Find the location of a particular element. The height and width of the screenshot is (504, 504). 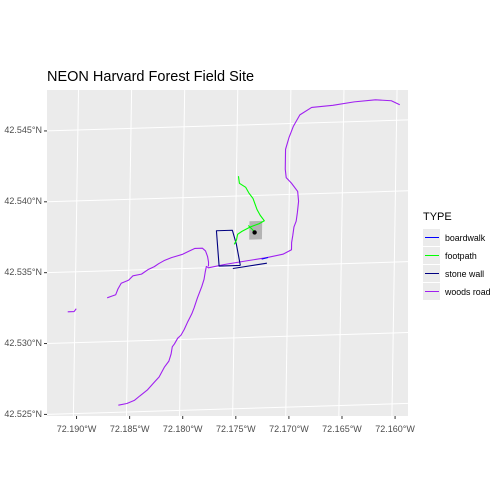

y-tick-label: 42.530°N is located at coordinates (23, 343).